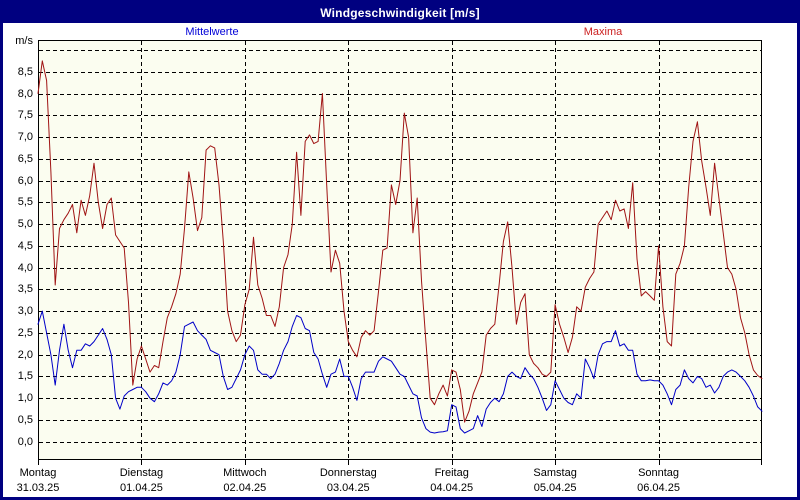 The width and height of the screenshot is (800, 500). What do you see at coordinates (25, 115) in the screenshot?
I see `y-axis-tick-label: 7,5` at bounding box center [25, 115].